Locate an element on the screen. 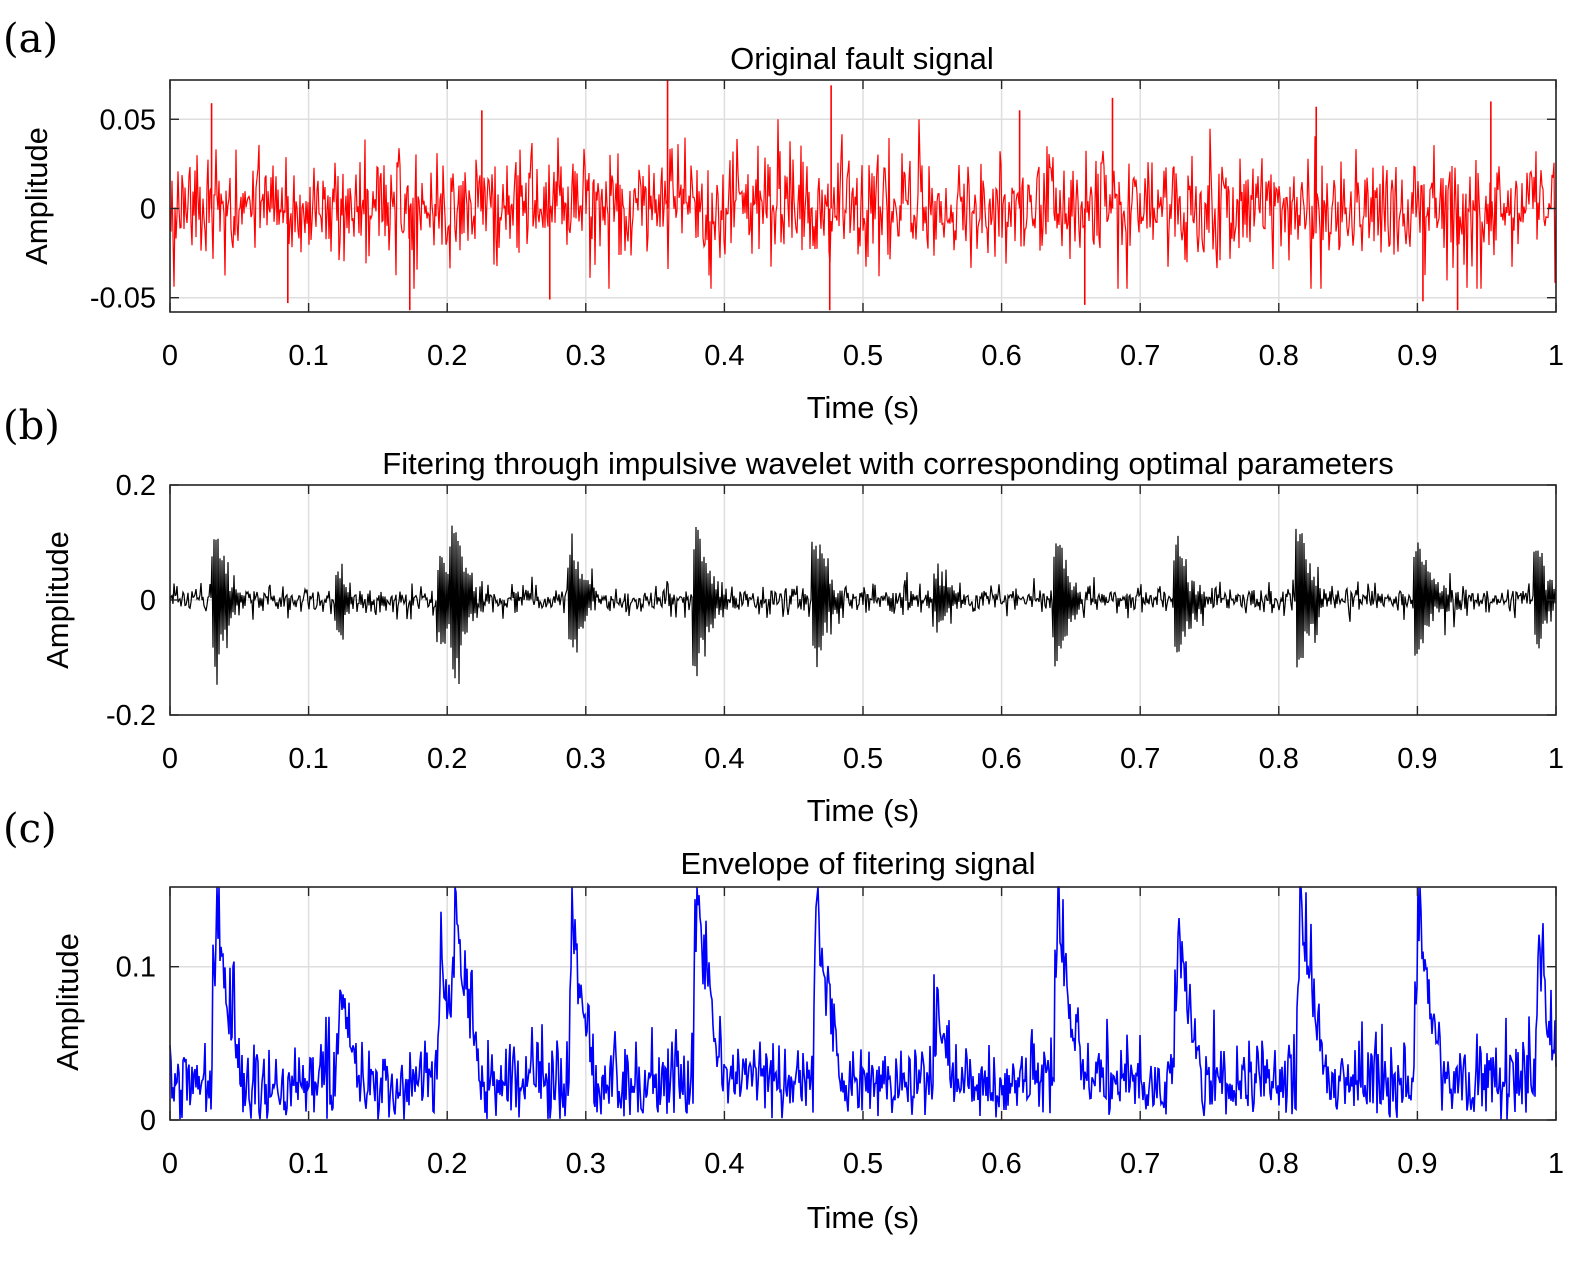  panel-c-xtick-label: 0.6 is located at coordinates (1001, 1164).